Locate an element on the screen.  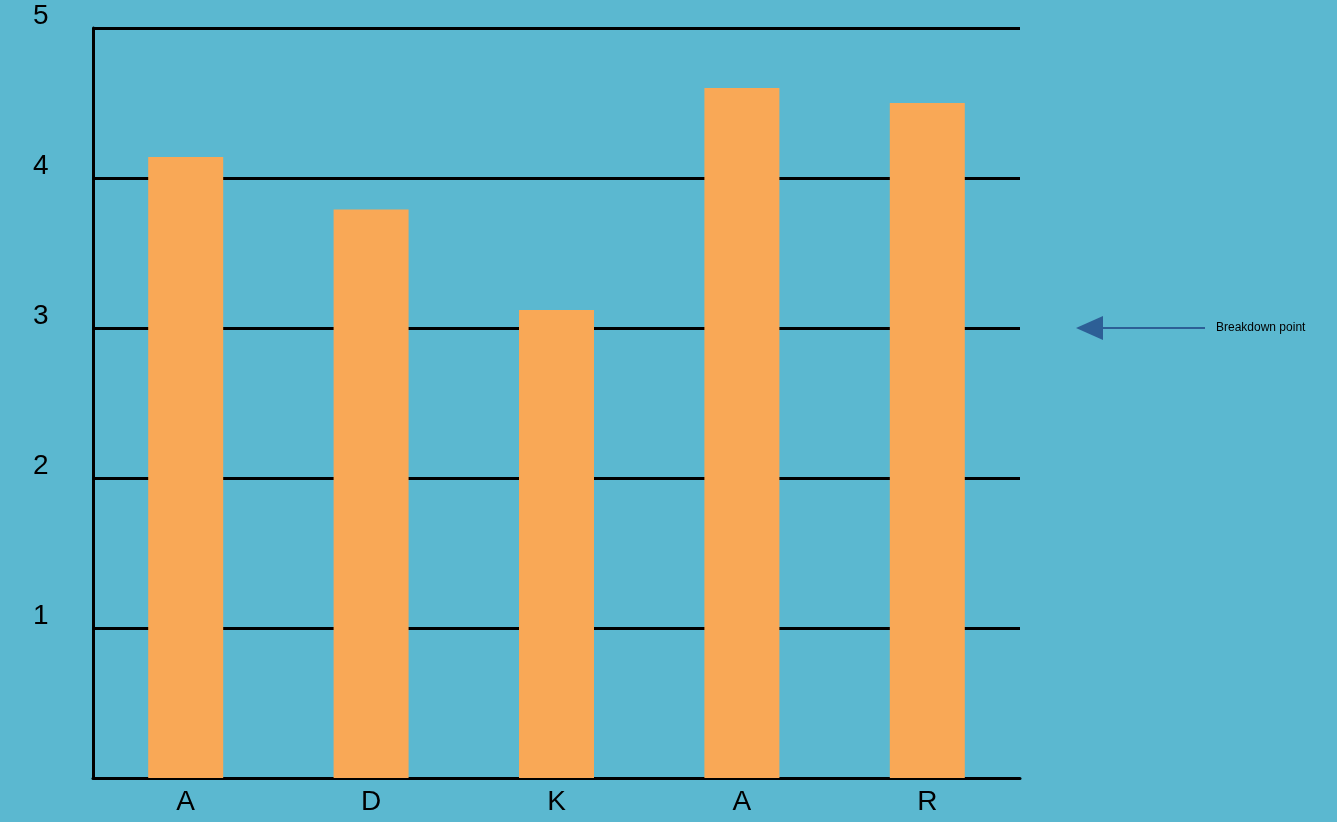
y-tick-label: 1 is located at coordinates (41, 614).